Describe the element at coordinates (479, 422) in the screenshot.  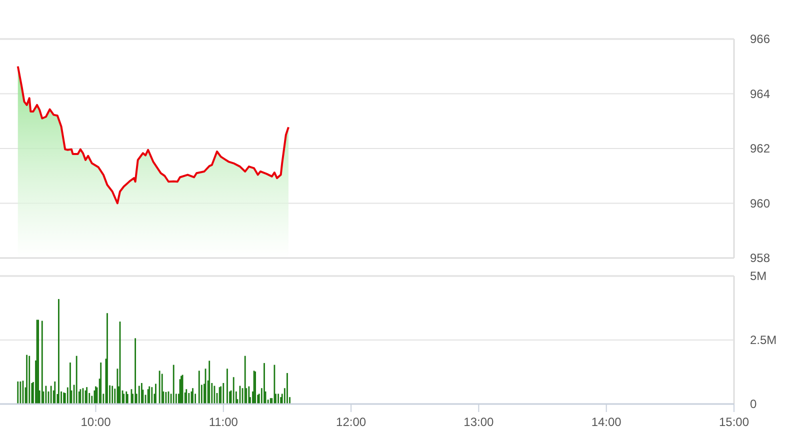
I see `x-tick-label: 13:00` at that location.